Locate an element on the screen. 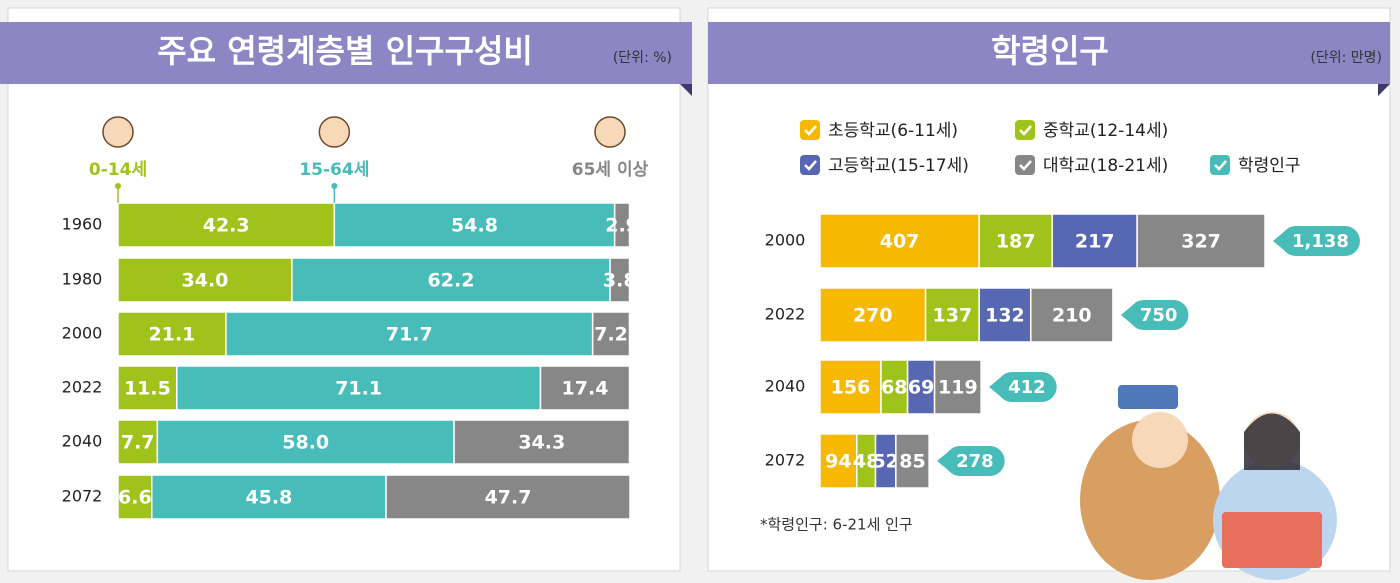  value-label: 71.1 is located at coordinates (358, 389).